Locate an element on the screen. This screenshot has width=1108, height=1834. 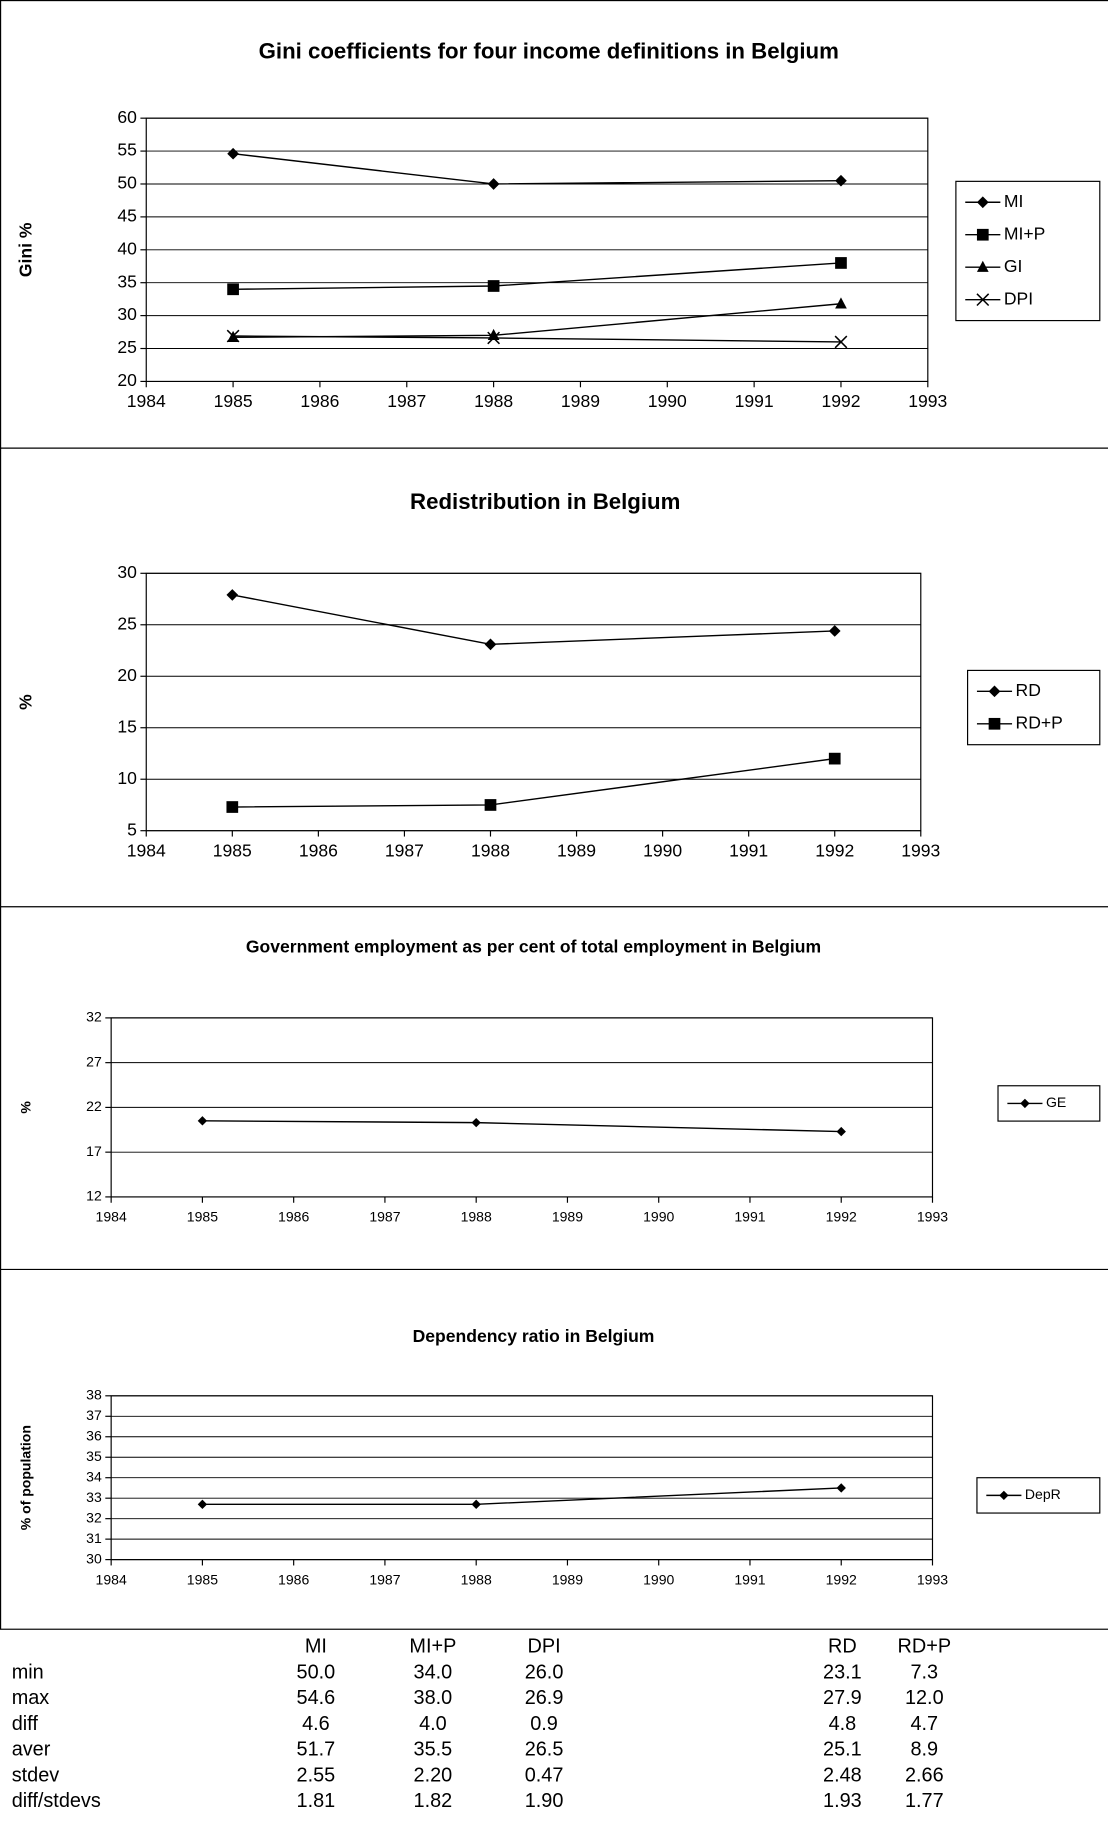
cell: 51.7 is located at coordinates (316, 1750).